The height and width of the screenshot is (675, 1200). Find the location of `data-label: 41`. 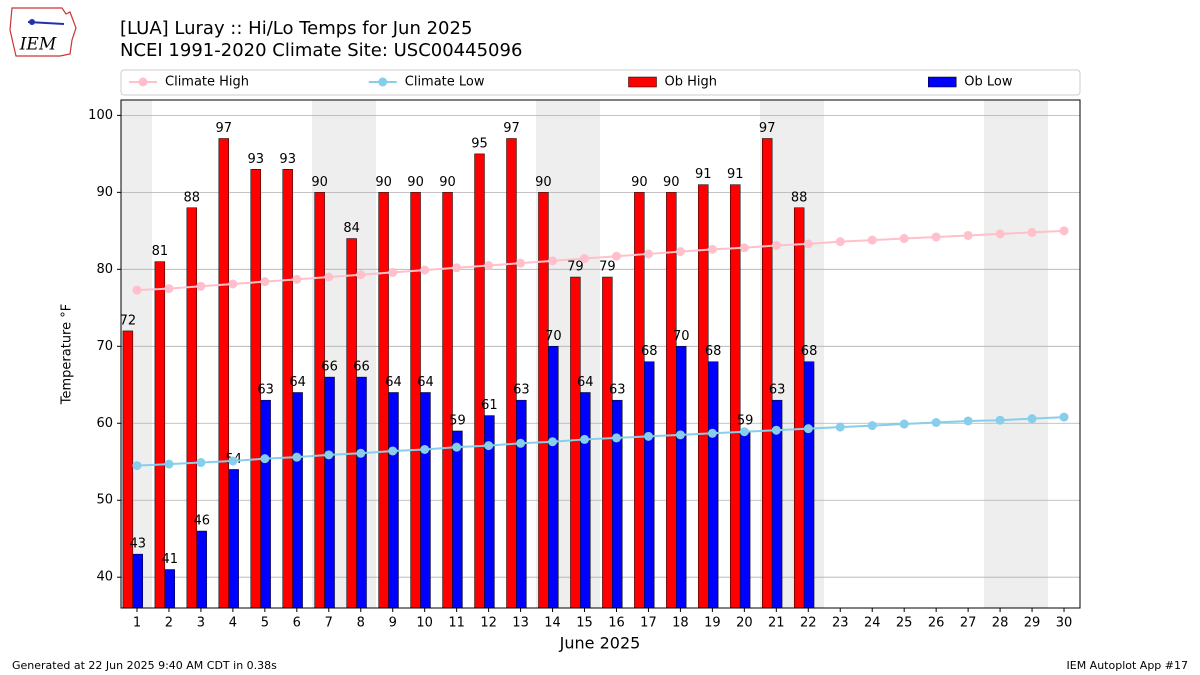

data-label: 41 is located at coordinates (169, 559).